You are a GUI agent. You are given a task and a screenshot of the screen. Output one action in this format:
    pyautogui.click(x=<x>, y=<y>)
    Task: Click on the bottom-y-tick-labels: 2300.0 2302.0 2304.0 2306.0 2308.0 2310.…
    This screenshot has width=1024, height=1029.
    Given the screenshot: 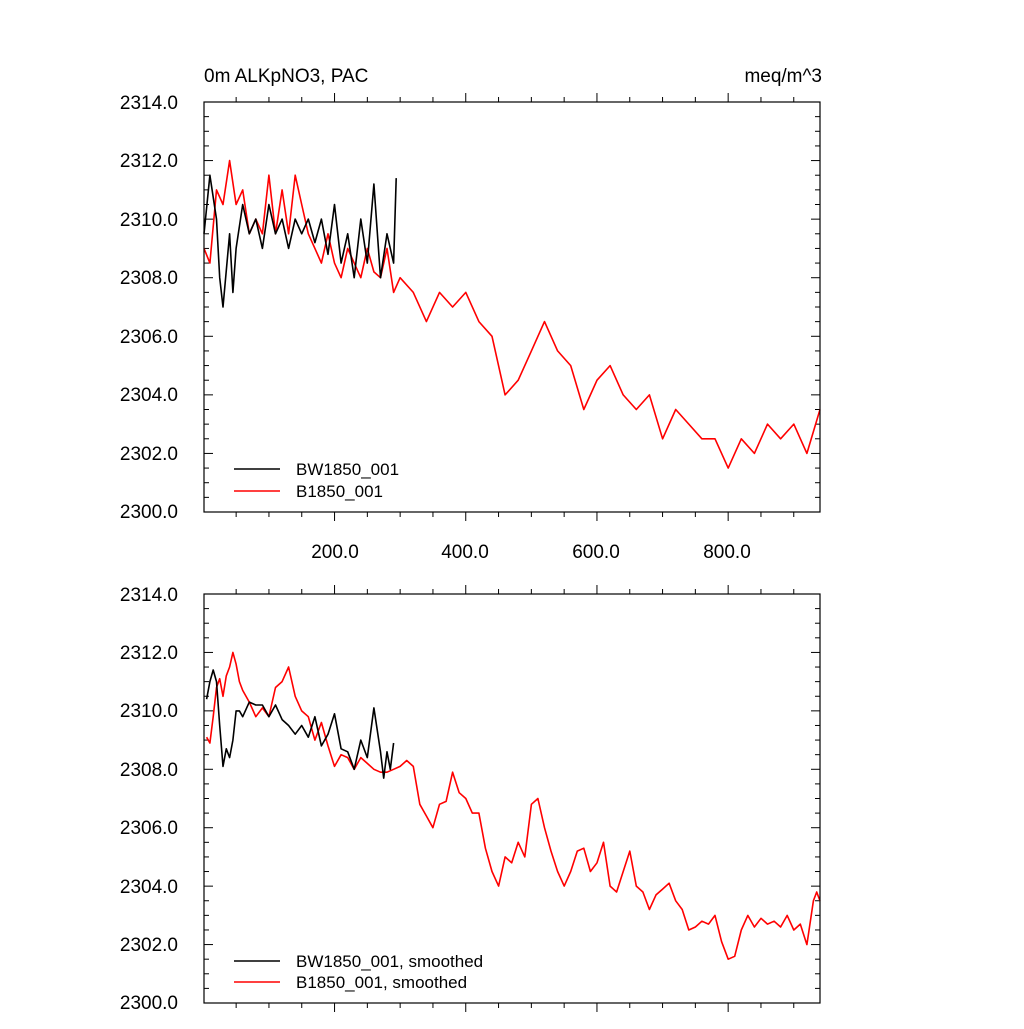 What is the action you would take?
    pyautogui.click(x=149, y=799)
    